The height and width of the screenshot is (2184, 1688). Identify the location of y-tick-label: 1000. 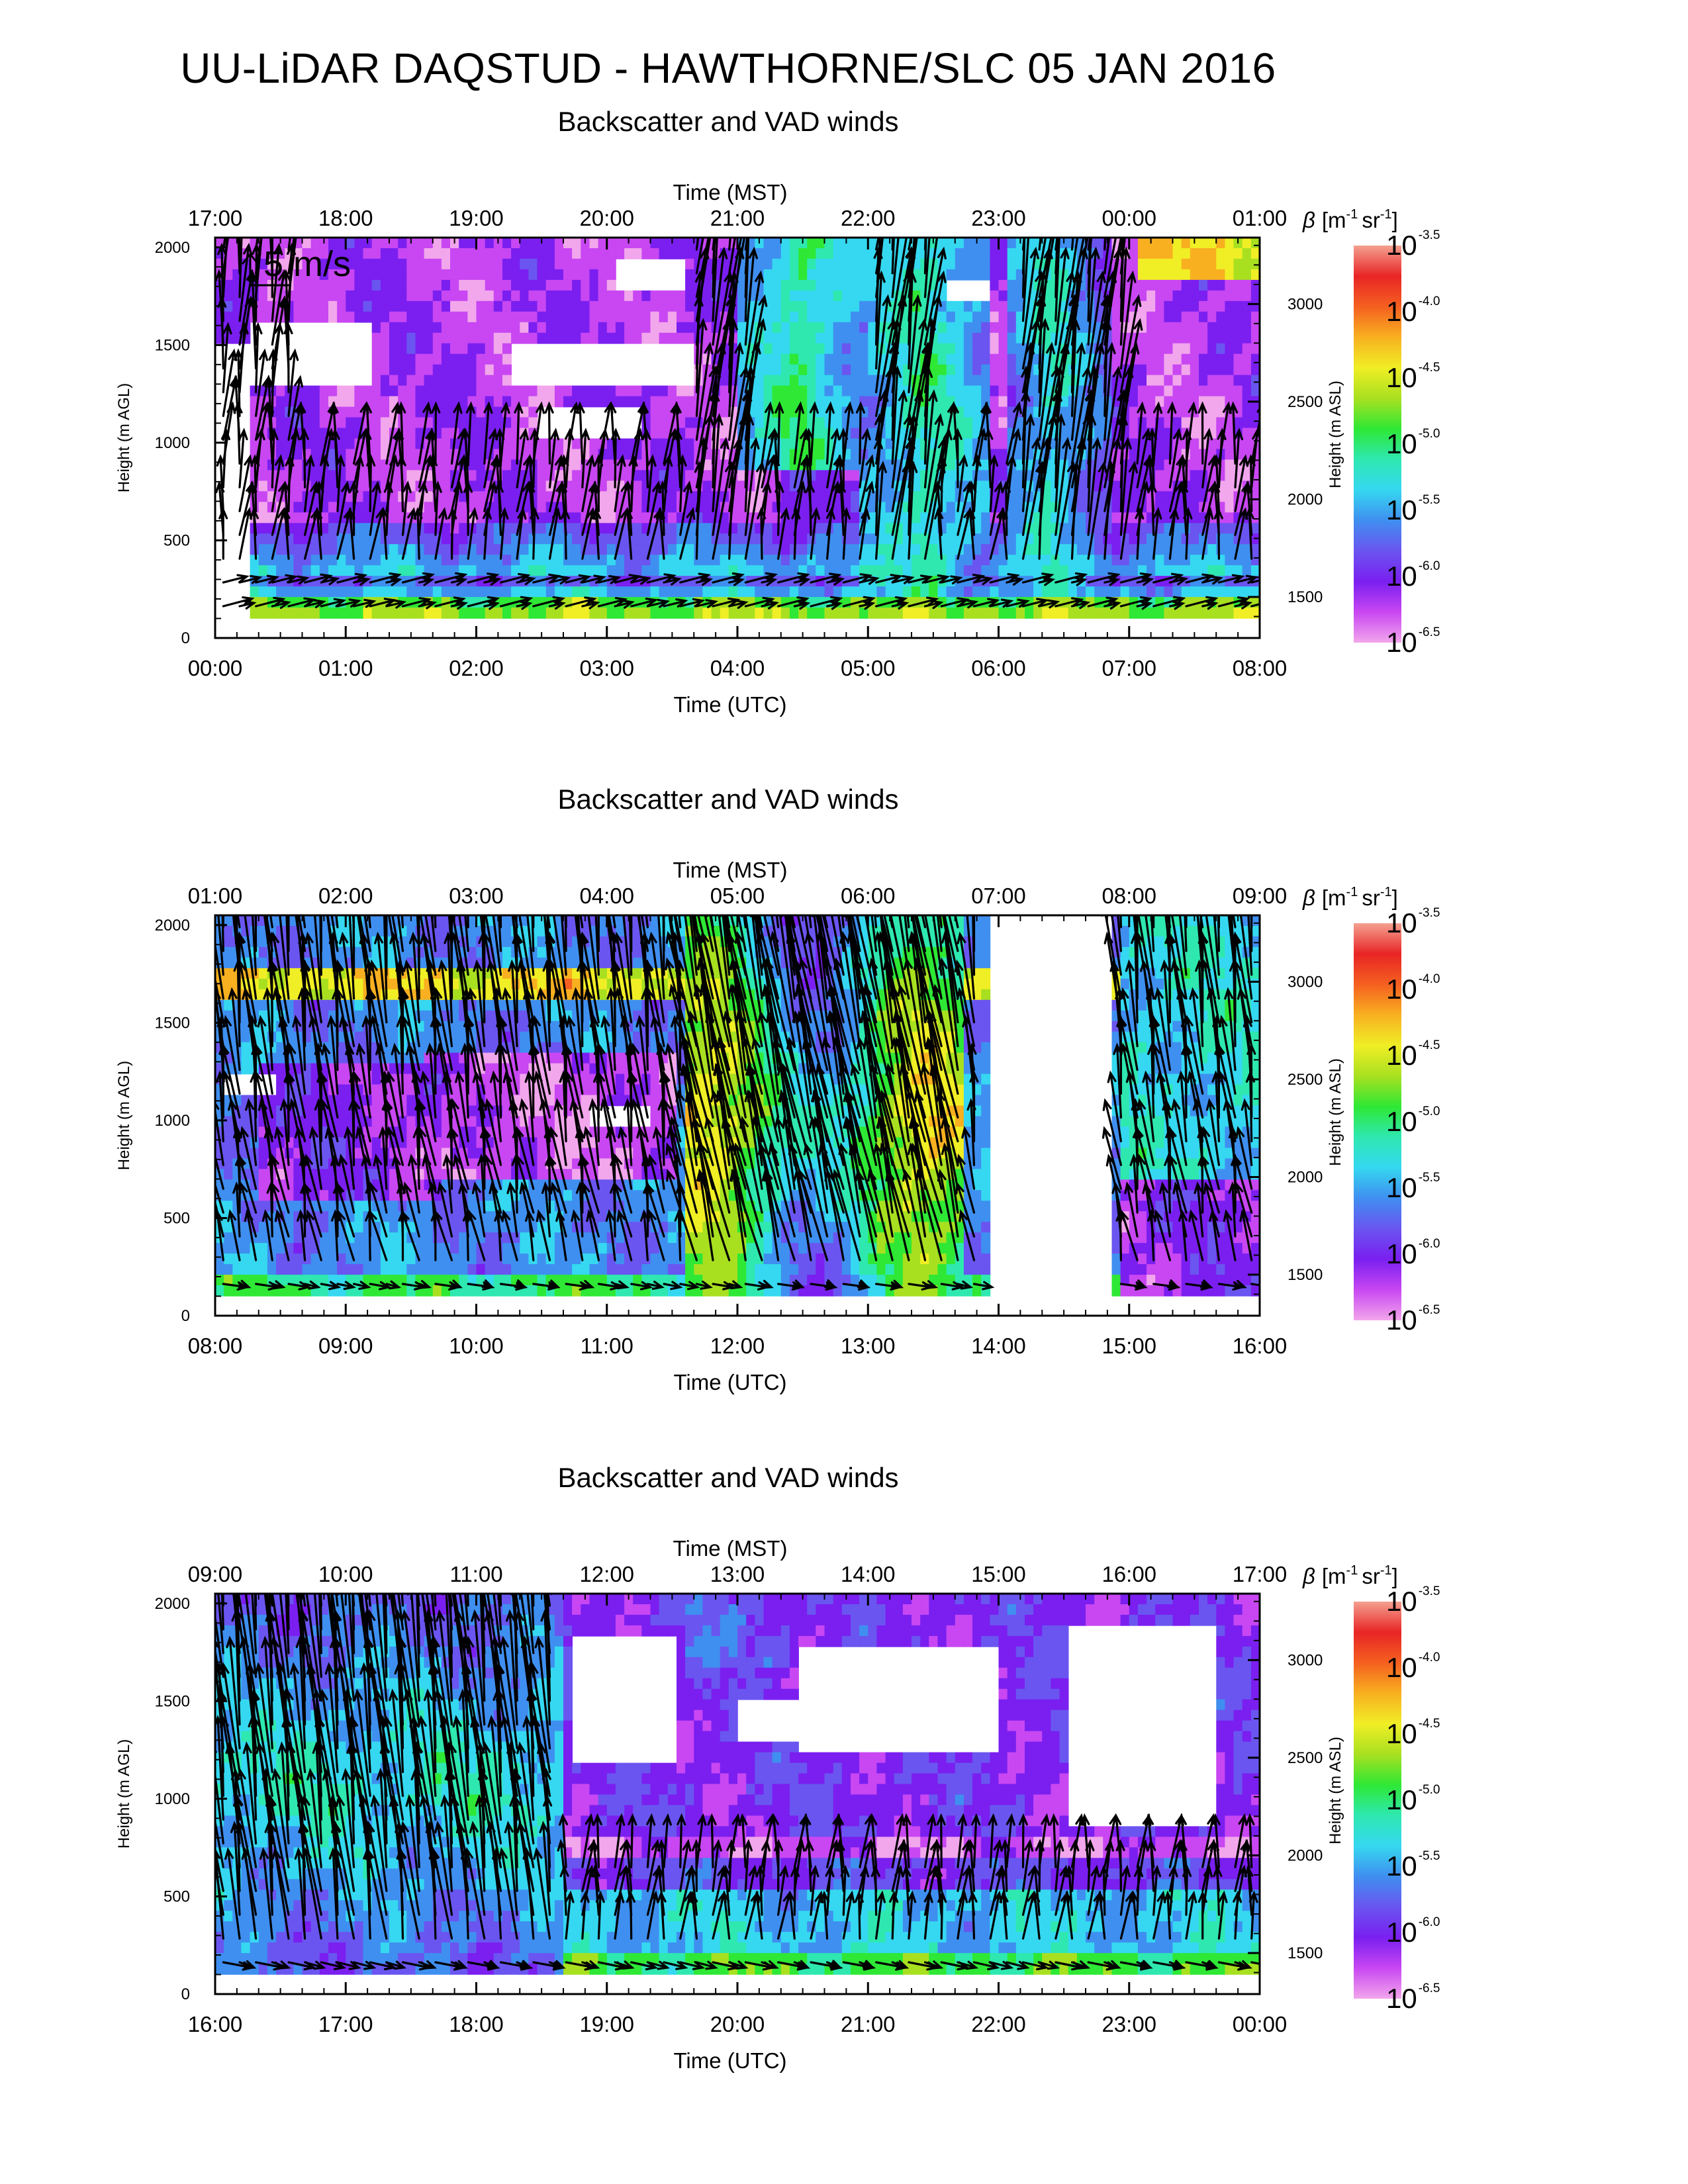
(173, 443).